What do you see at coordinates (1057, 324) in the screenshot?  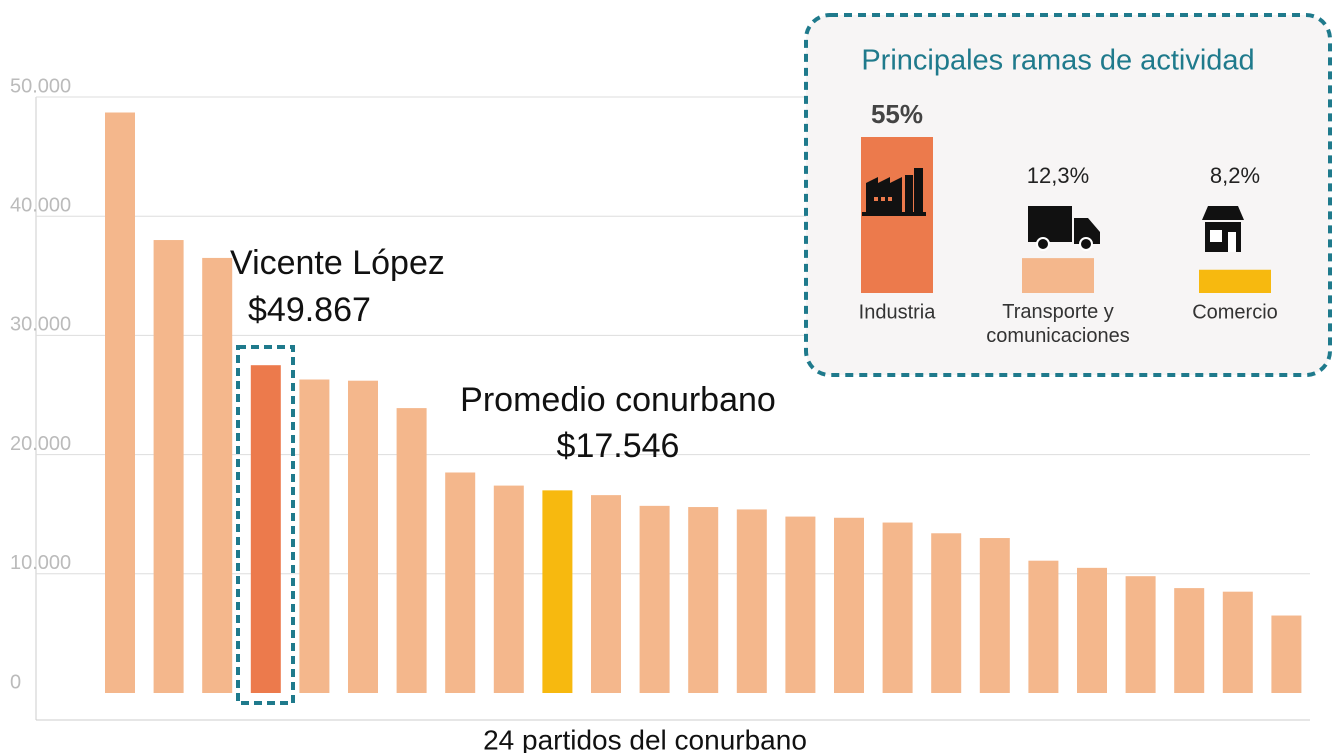 I see `category-label: Transporte y comunicaciones` at bounding box center [1057, 324].